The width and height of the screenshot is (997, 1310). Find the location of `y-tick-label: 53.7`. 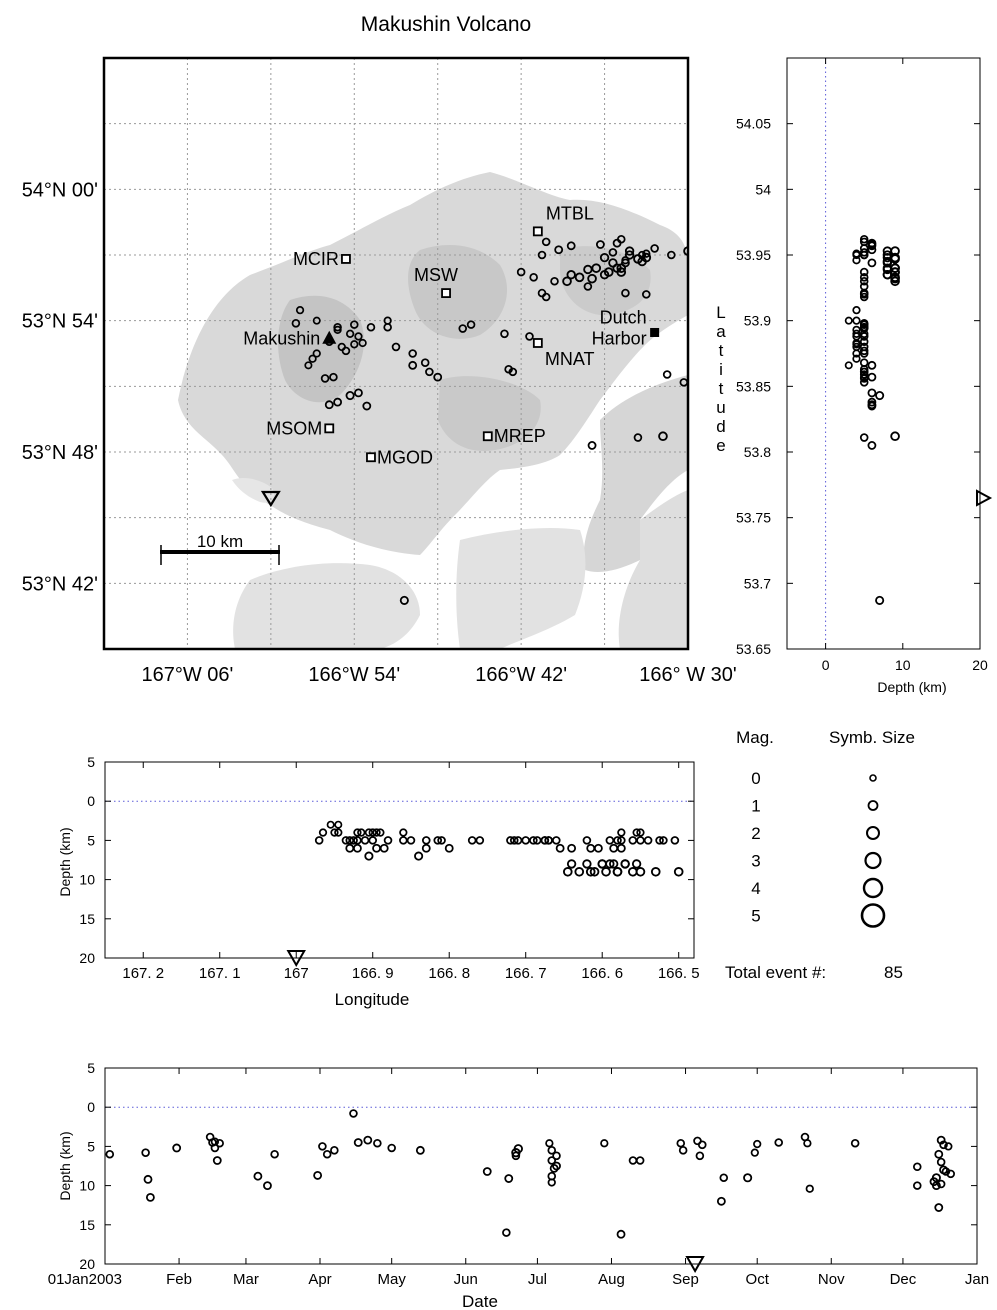

y-tick-label: 53.7 is located at coordinates (757, 583).